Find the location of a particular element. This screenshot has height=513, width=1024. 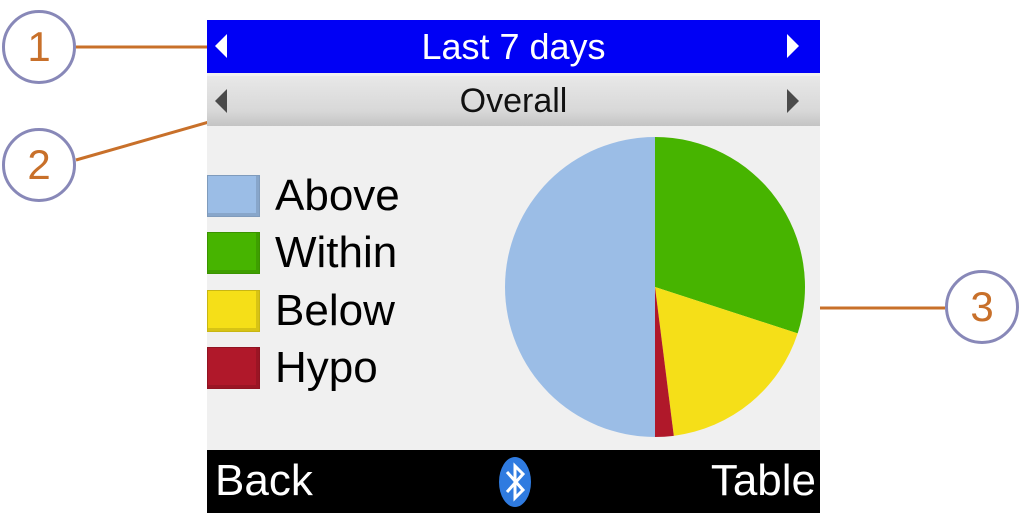

callout-number: 1 is located at coordinates (39, 46).